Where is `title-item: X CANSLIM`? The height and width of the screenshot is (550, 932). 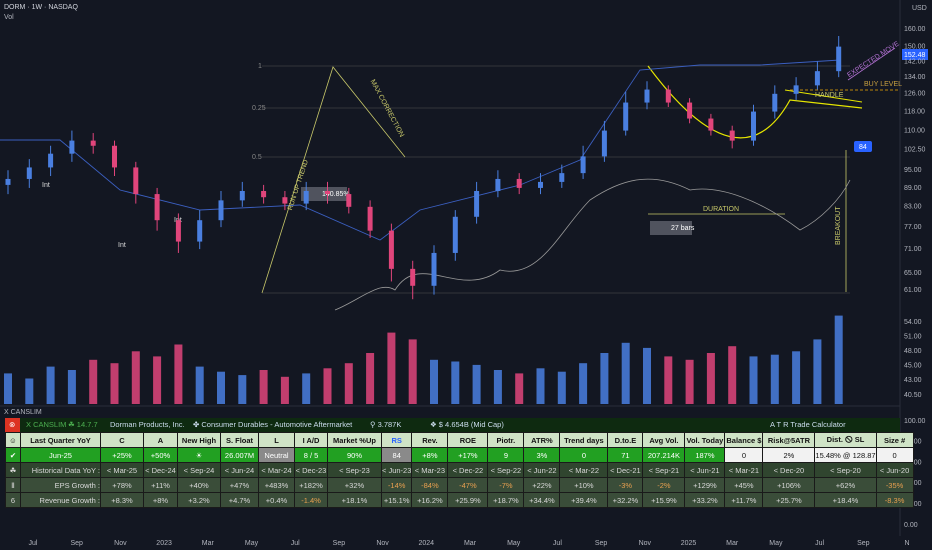
title-item: X CANSLIM is located at coordinates (46, 424).